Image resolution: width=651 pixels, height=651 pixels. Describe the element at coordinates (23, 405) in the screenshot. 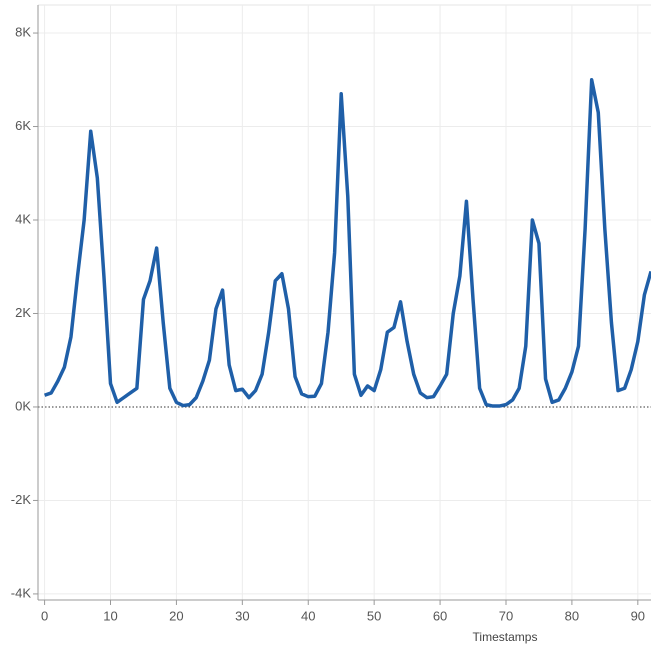

I see `y-tick-label: 0K` at that location.